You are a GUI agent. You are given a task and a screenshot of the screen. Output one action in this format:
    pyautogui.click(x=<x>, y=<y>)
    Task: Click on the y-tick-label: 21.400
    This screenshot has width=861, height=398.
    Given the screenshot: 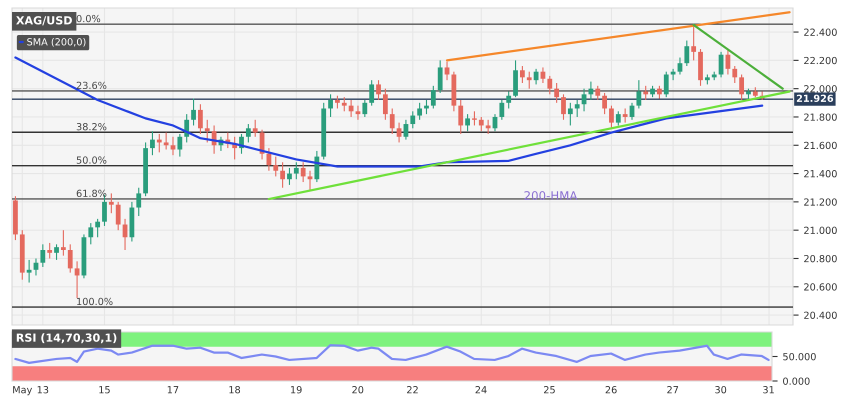 What is the action you would take?
    pyautogui.click(x=820, y=174)
    